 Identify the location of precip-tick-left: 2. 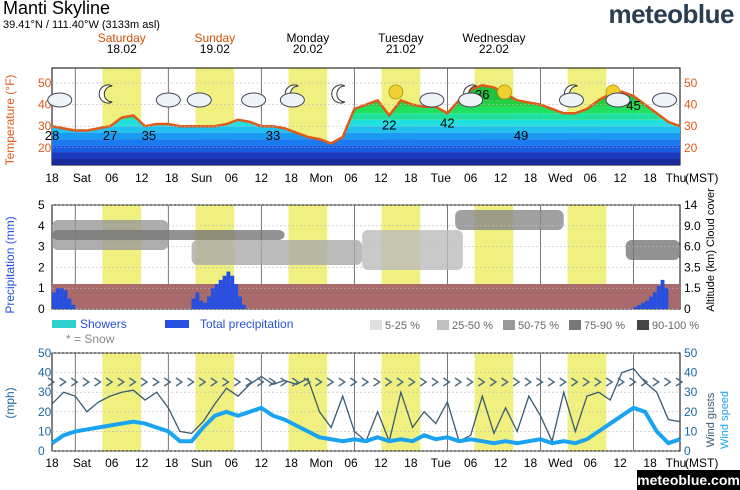
(41, 267).